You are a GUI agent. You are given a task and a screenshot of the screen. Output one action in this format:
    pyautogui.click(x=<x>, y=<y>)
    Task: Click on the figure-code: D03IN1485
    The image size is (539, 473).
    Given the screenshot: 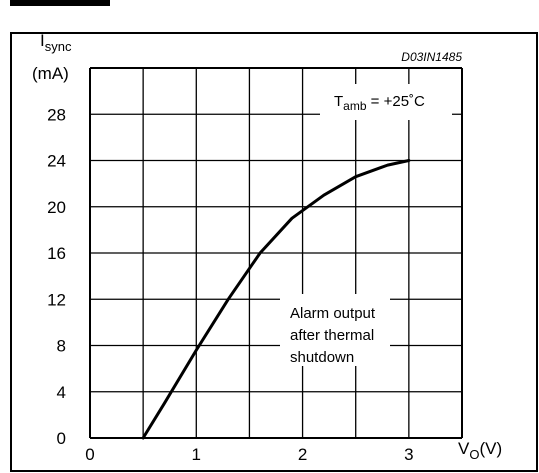 What is the action you would take?
    pyautogui.click(x=431, y=57)
    